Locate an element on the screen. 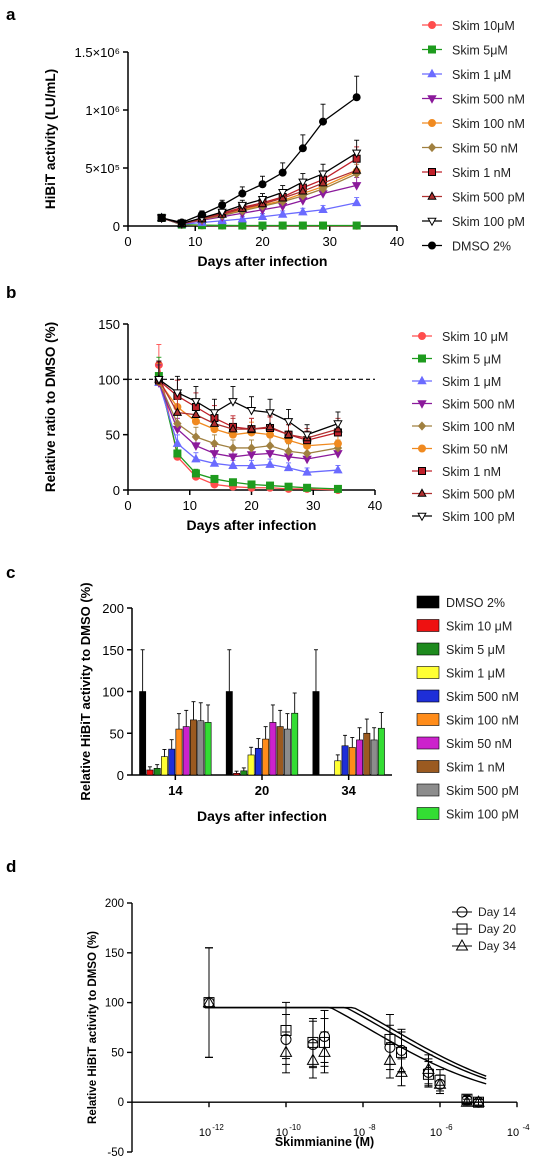 The image size is (550, 1172). panel-a-label: a is located at coordinates (11, 14).